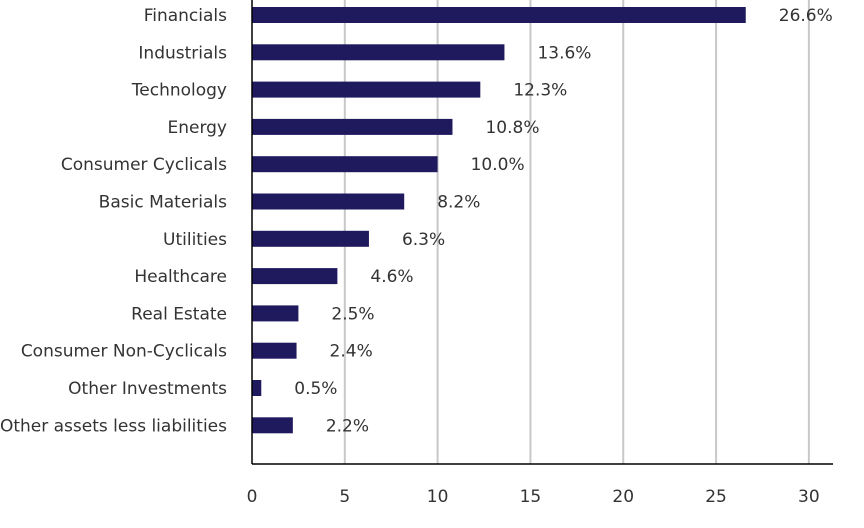  Describe the element at coordinates (423, 240) in the screenshot. I see `value-label: 6.3%` at that location.